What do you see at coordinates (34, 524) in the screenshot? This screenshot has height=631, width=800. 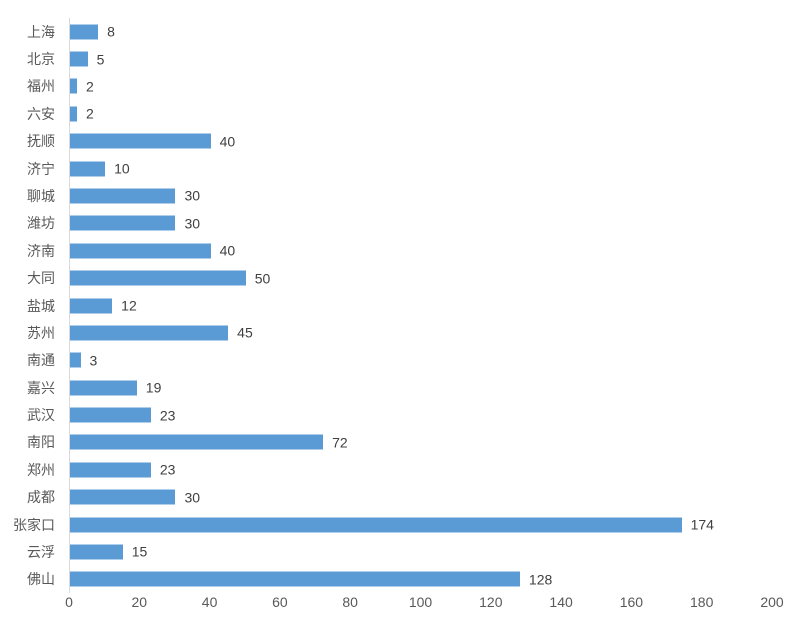 I see `category-label: 张家口` at bounding box center [34, 524].